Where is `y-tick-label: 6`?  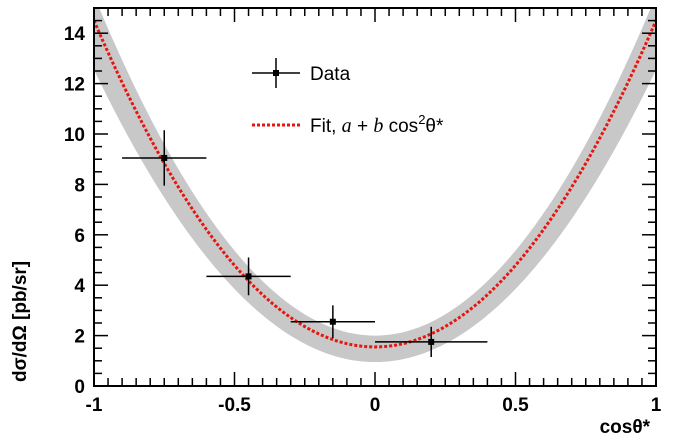 y-tick-label: 6 is located at coordinates (79, 236).